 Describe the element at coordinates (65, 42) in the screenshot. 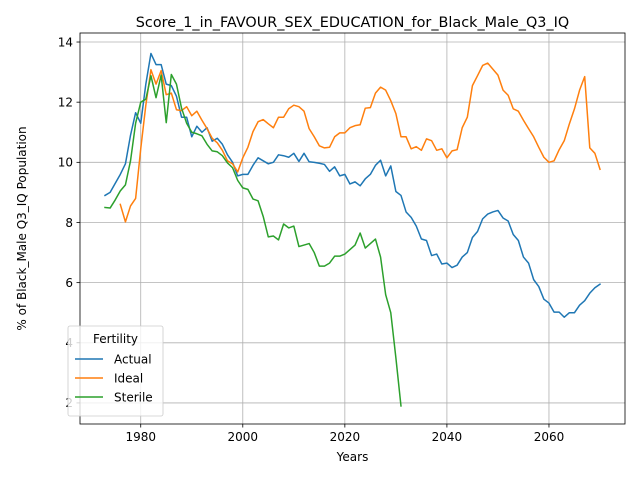

I see `y-tick-label: 14` at that location.